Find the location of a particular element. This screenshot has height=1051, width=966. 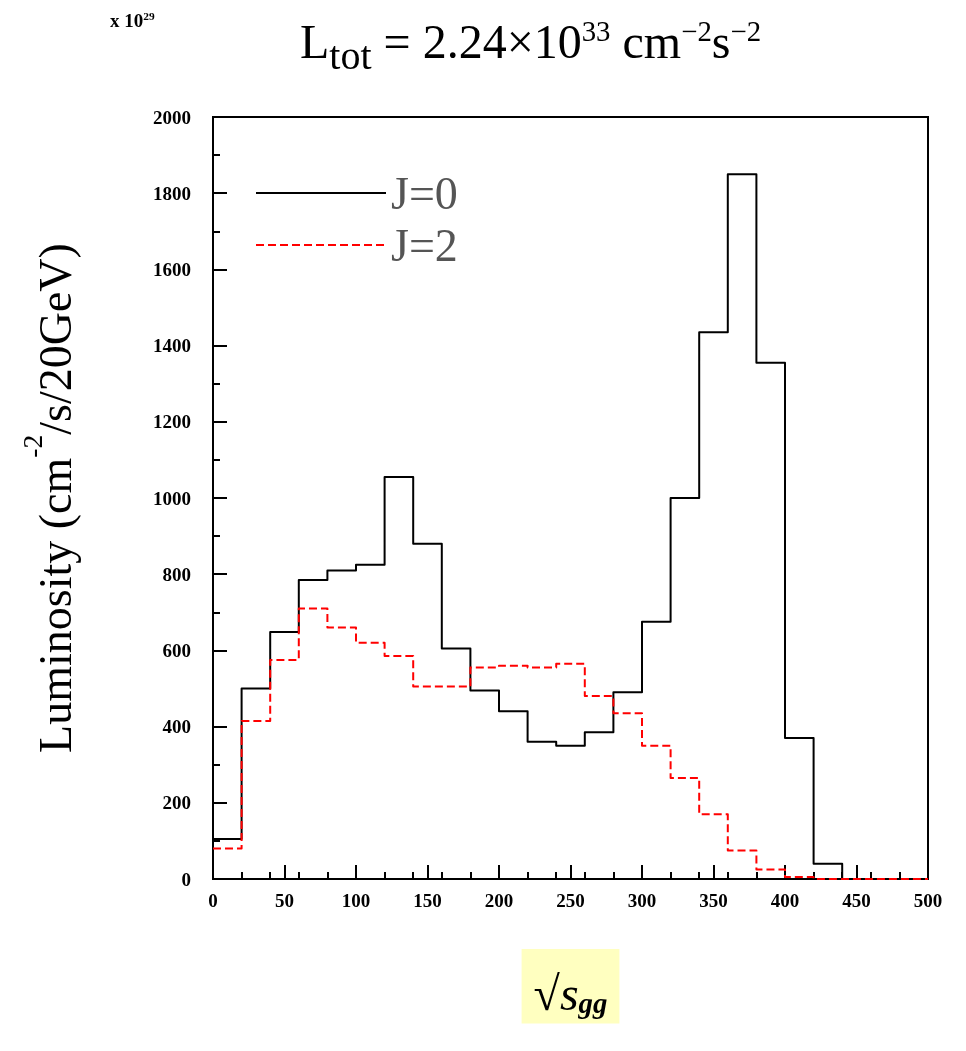

x-tick-label: 200 is located at coordinates (499, 900).